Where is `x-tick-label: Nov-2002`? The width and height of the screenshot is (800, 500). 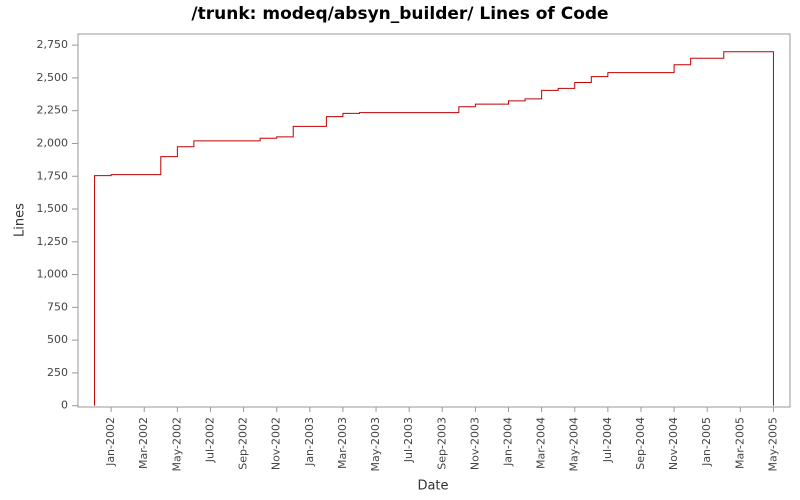 x-tick-label: Nov-2002 is located at coordinates (276, 443).